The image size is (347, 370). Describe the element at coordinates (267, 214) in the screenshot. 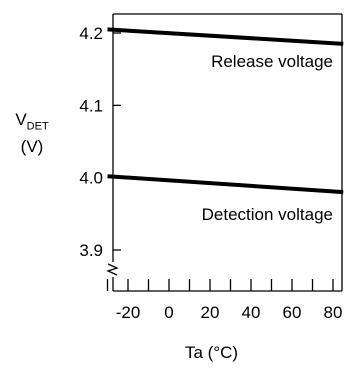

I see `series-label: Detection voltage` at that location.